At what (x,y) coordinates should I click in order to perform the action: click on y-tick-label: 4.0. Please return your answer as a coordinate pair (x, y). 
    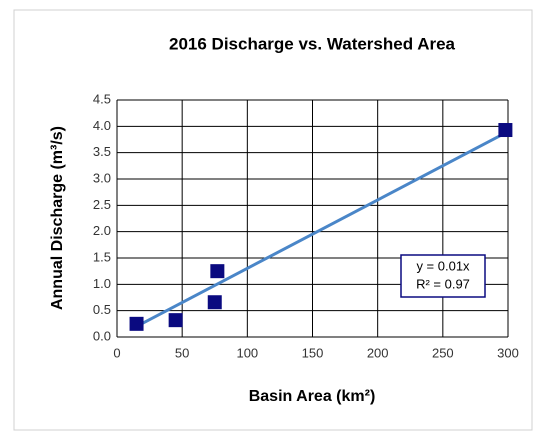
    Looking at the image, I should click on (102, 125).